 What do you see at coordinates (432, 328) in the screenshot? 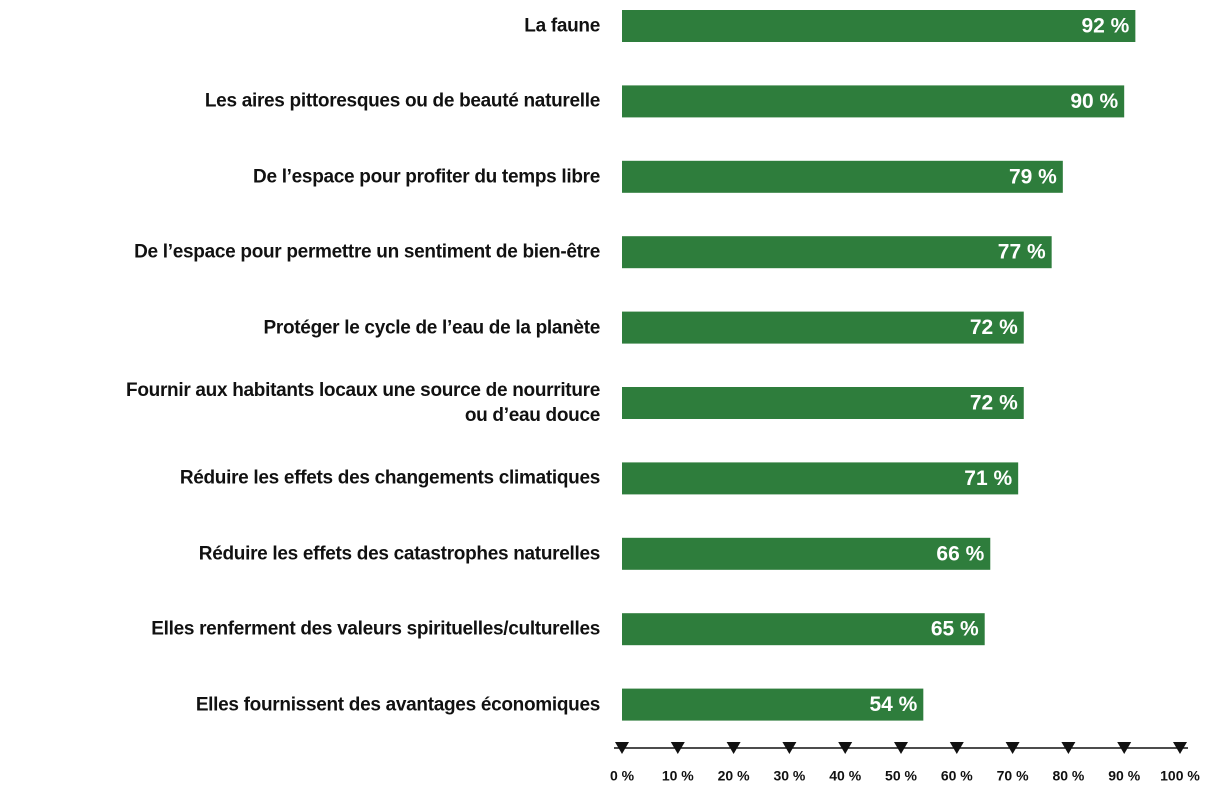
I see `category-label: Protéger le cycle de l’eau de la planète` at bounding box center [432, 328].